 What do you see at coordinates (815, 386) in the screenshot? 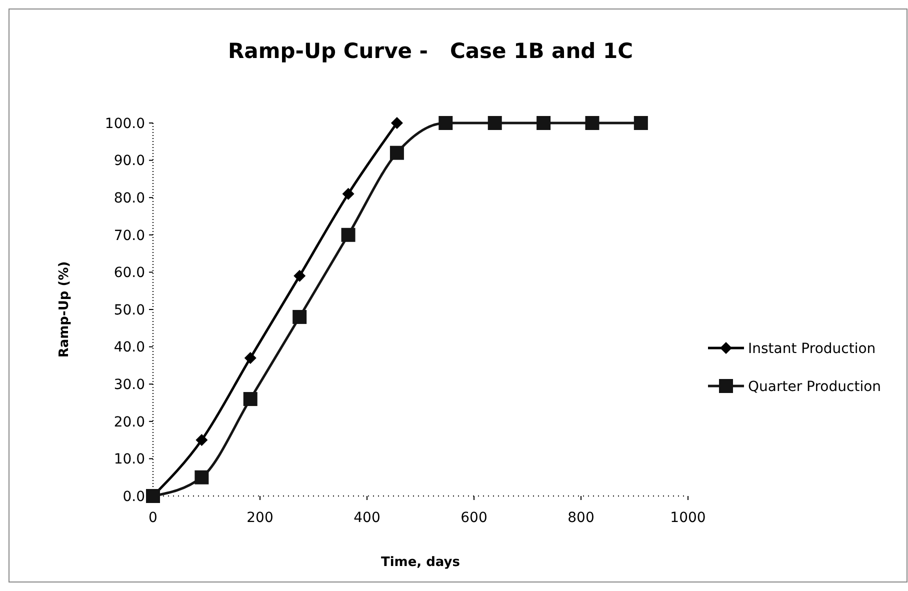
I see `legend-label: Quarter Production` at bounding box center [815, 386].